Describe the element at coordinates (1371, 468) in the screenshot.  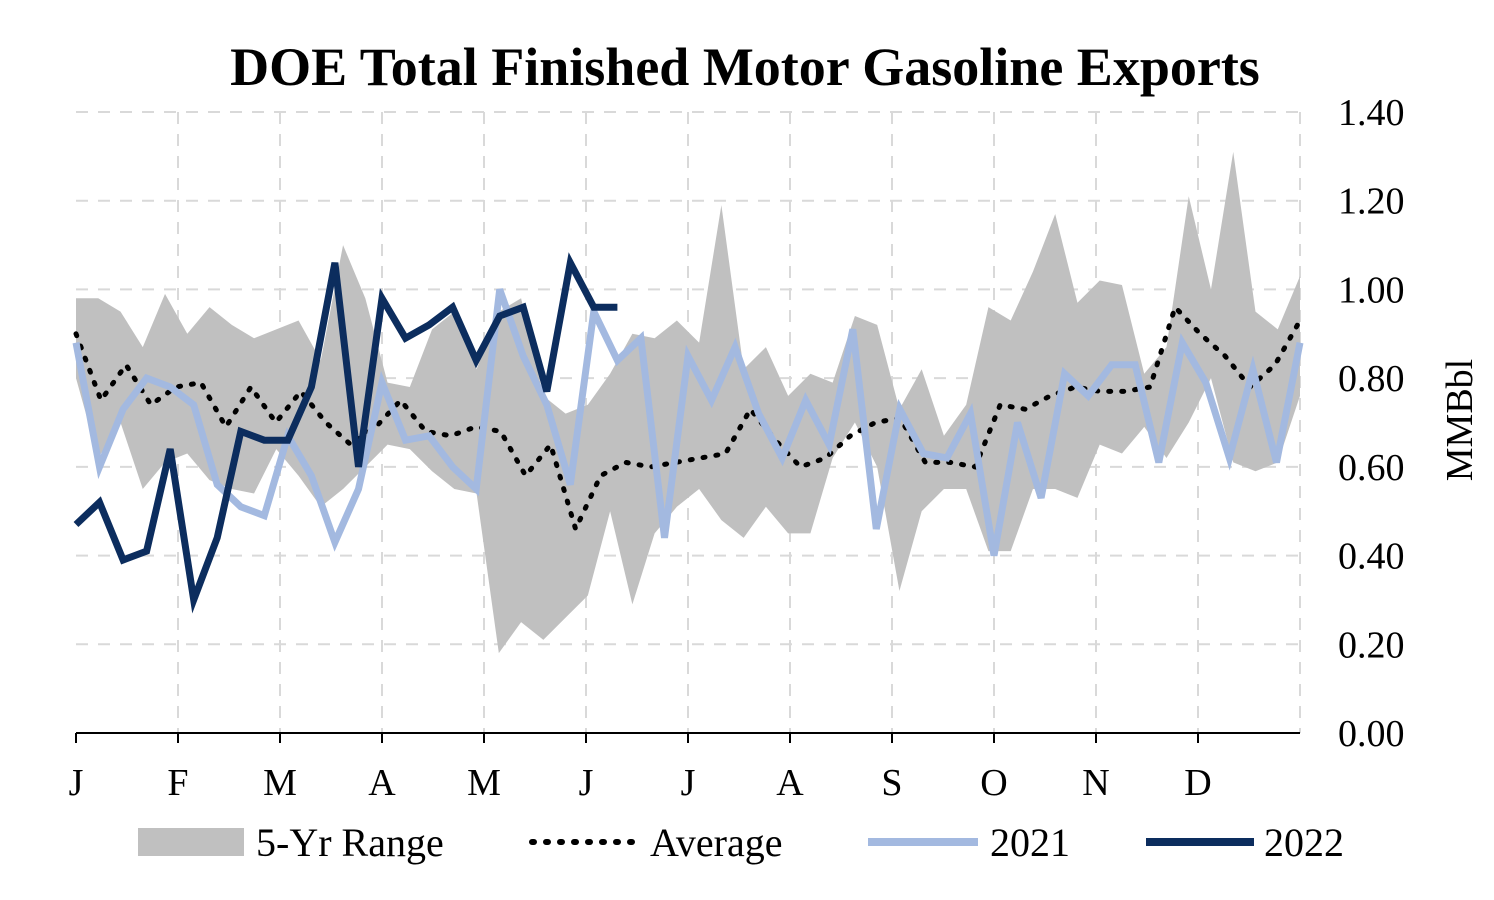
I see `y-tick-label: 0.60` at that location.